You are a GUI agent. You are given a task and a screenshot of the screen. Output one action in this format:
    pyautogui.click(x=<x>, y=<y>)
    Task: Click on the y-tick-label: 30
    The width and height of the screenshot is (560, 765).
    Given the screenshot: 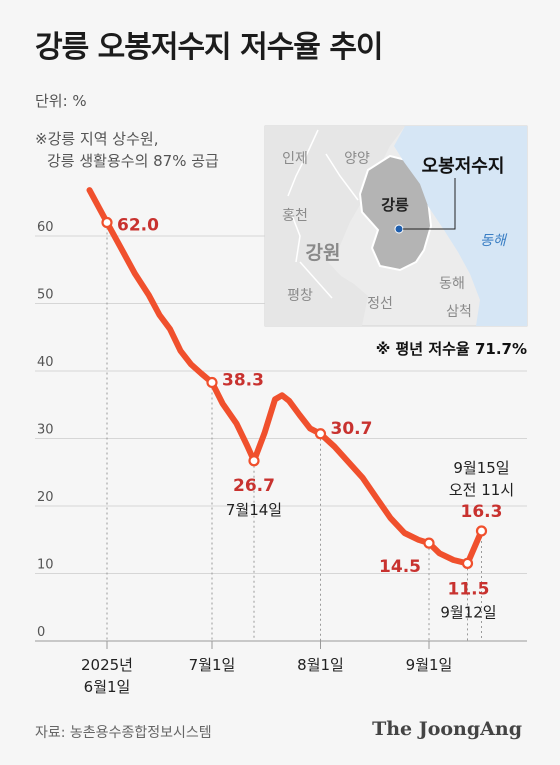 What is the action you would take?
    pyautogui.click(x=45, y=430)
    